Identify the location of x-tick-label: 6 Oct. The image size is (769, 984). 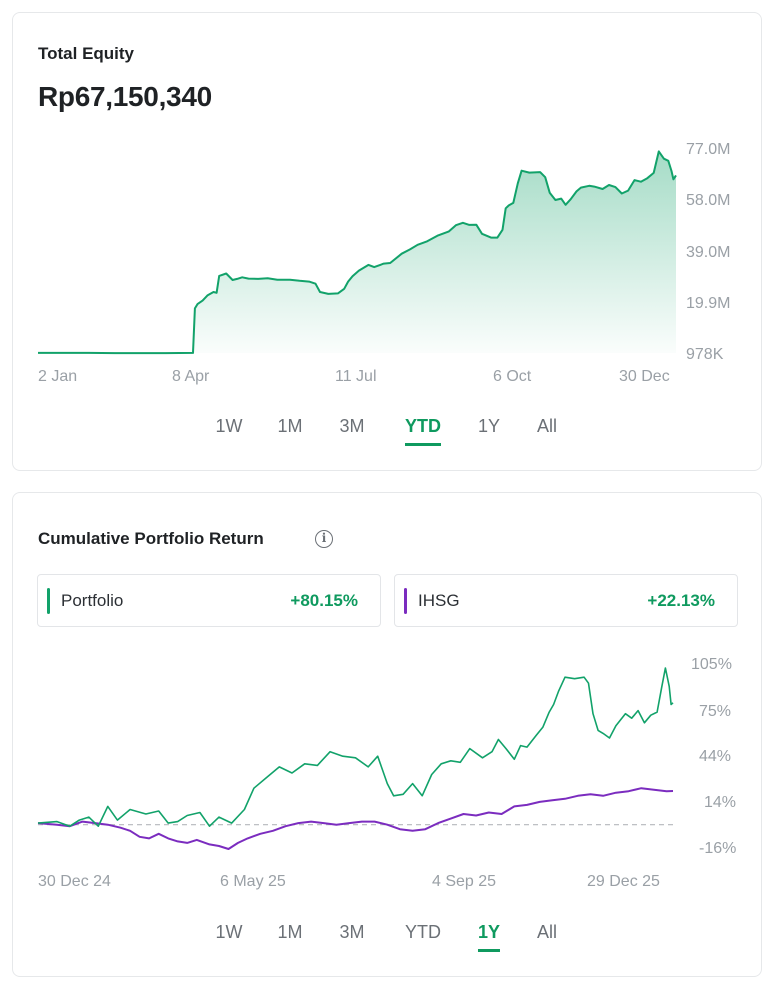
(512, 376).